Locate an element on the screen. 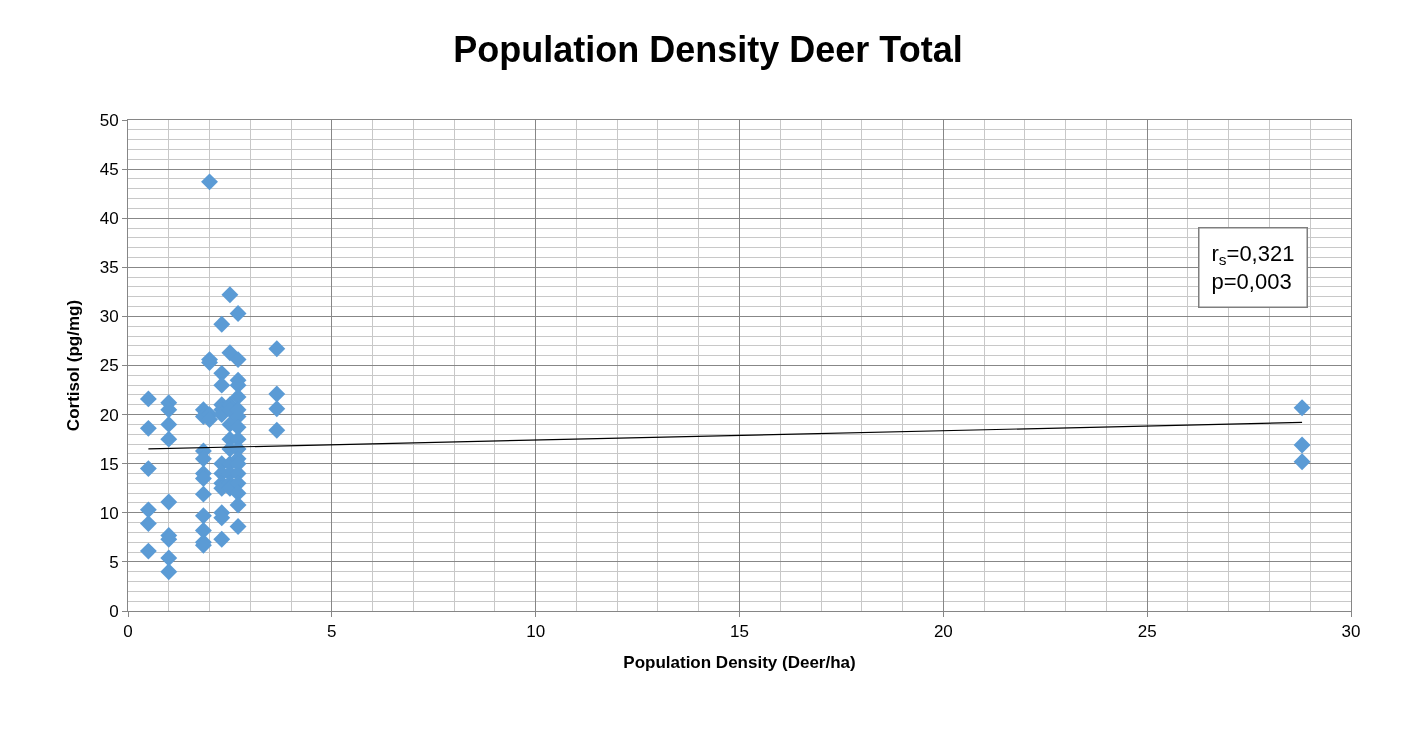  y-tick-label: 0 is located at coordinates (114, 611).